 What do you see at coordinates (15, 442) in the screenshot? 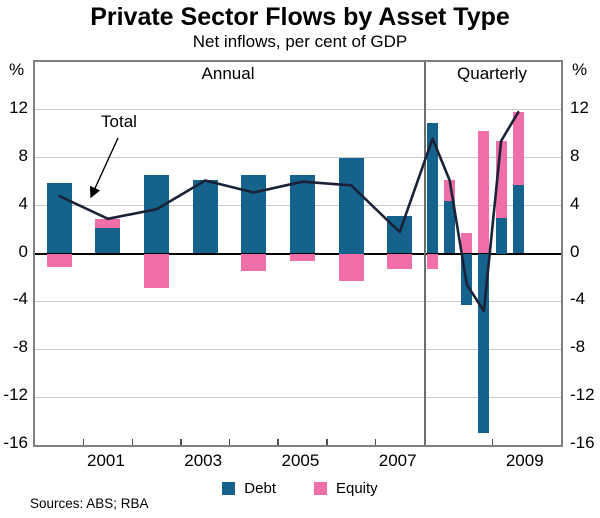
I see `y-tick-label-left: -16` at bounding box center [15, 442].